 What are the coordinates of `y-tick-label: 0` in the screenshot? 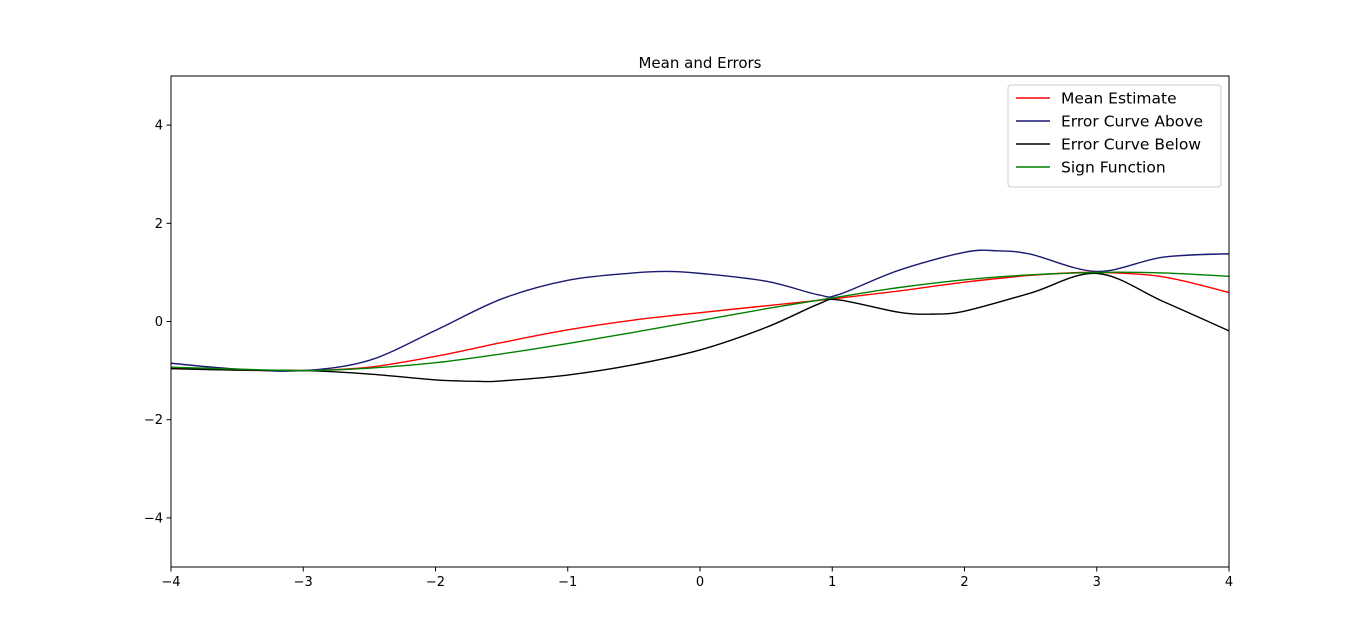 It's located at (159, 322).